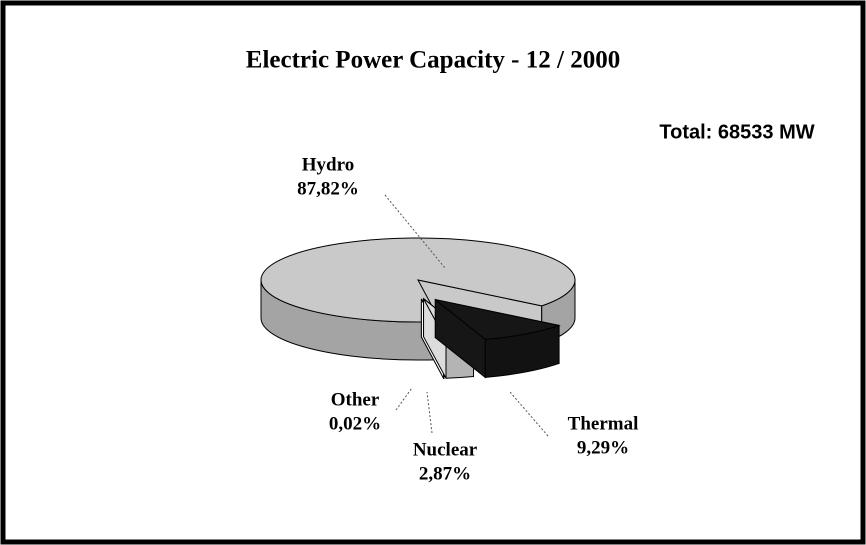 The image size is (866, 545). I want to click on slice-value-label: 9,29%, so click(603, 447).